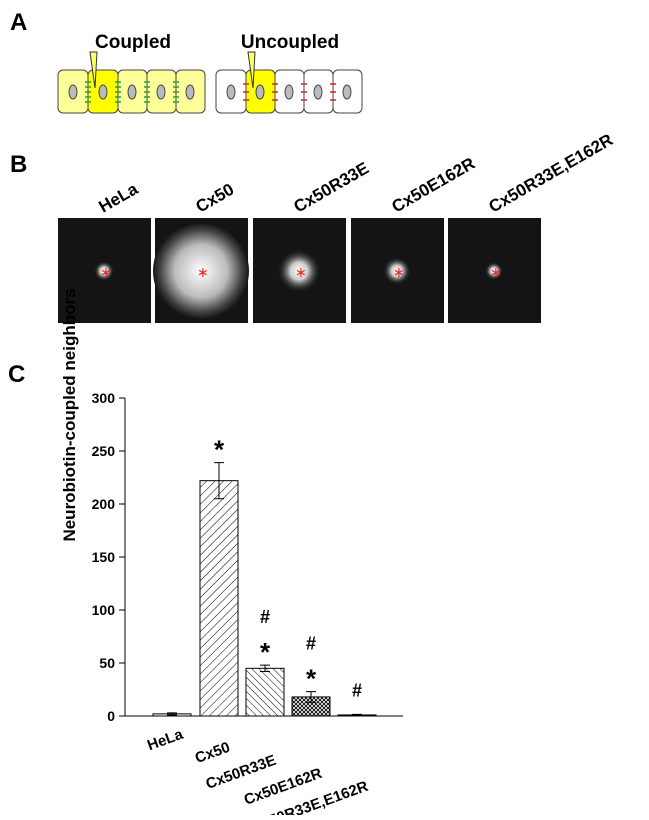  What do you see at coordinates (16, 374) in the screenshot?
I see `panel-label: C` at bounding box center [16, 374].